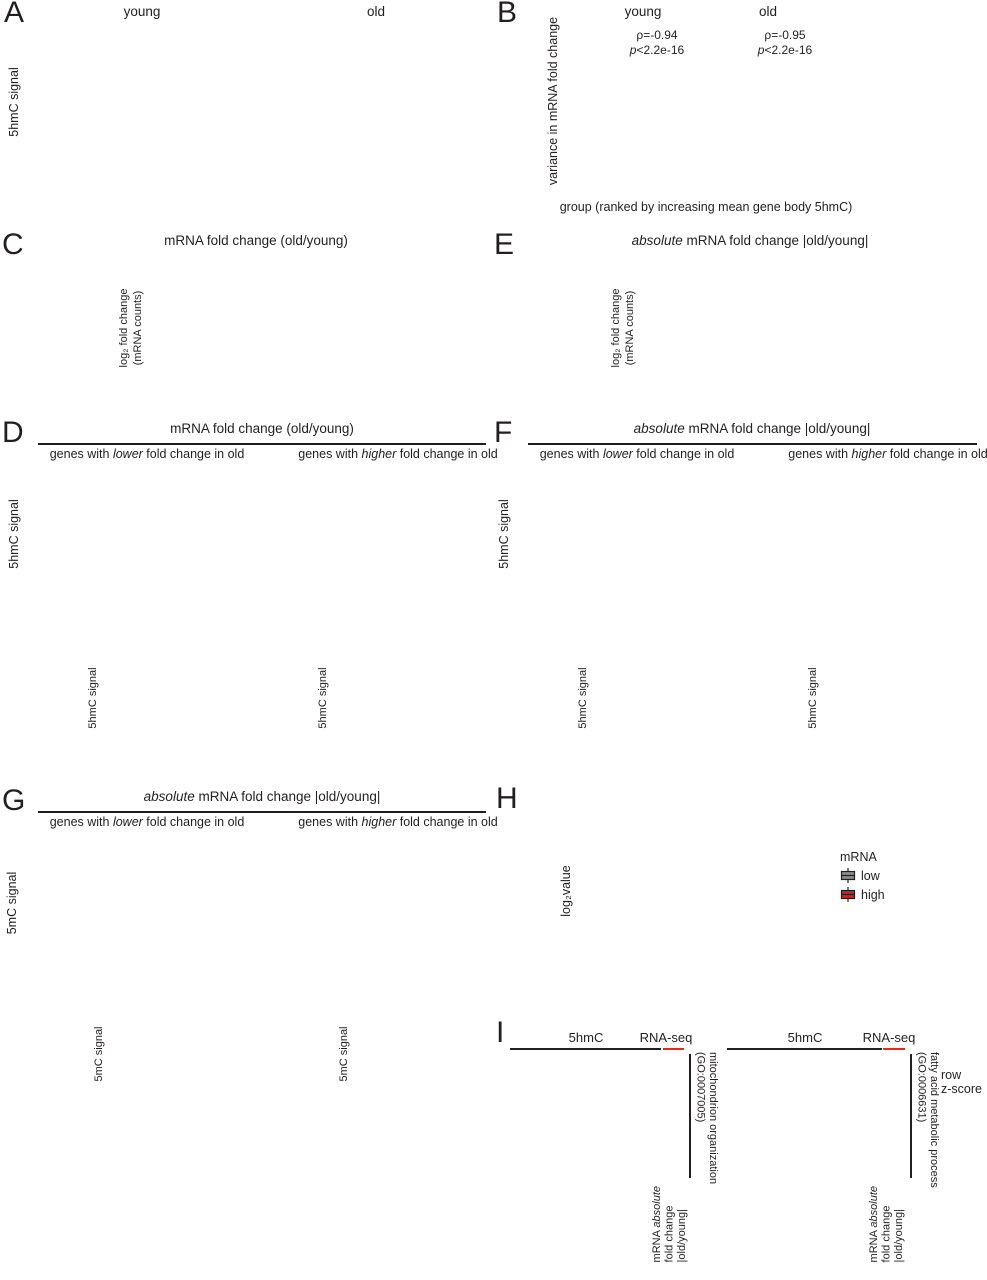 The width and height of the screenshot is (987, 1280). I want to click on colorbar-gradient, so click(951, 1133).